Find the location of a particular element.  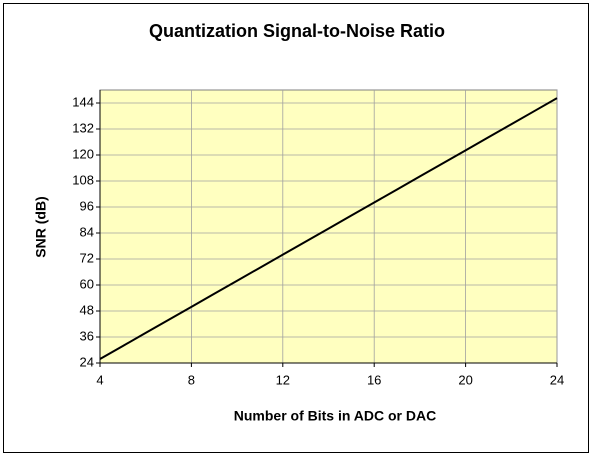

y-tick-label: 132 is located at coordinates (83, 127).